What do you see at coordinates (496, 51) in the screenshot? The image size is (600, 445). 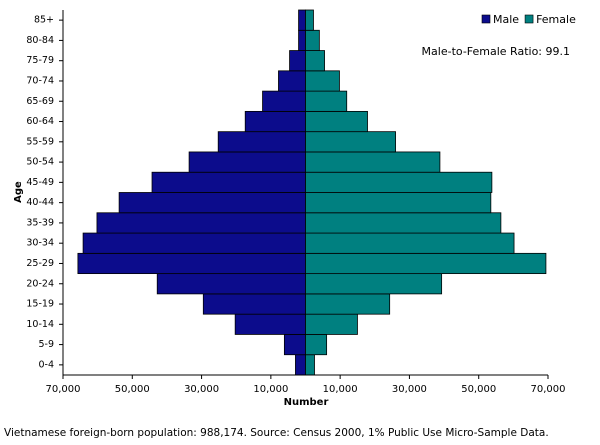 I see `annotation: Male-to-Female Ratio: 99.1` at bounding box center [496, 51].